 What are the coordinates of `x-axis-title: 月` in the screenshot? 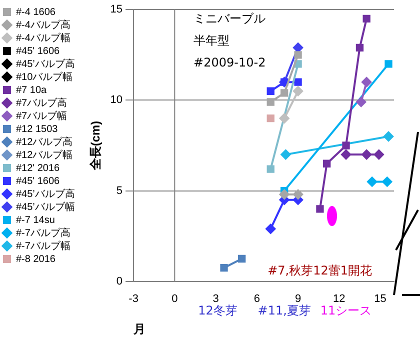 It's located at (139, 329).